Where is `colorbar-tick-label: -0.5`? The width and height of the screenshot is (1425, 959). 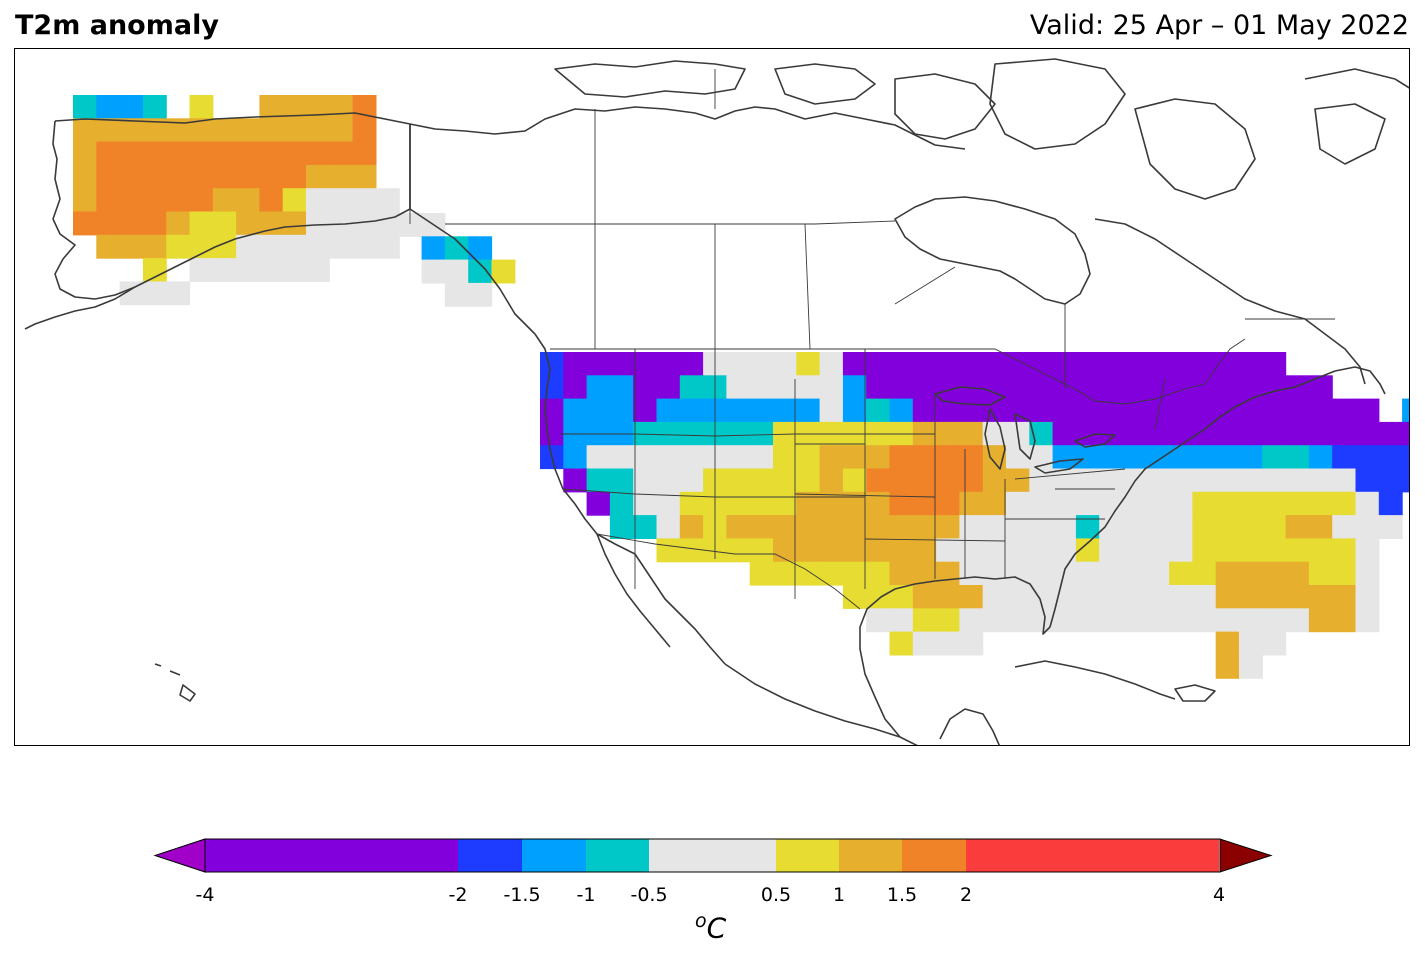 colorbar-tick-label: -0.5 is located at coordinates (649, 895).